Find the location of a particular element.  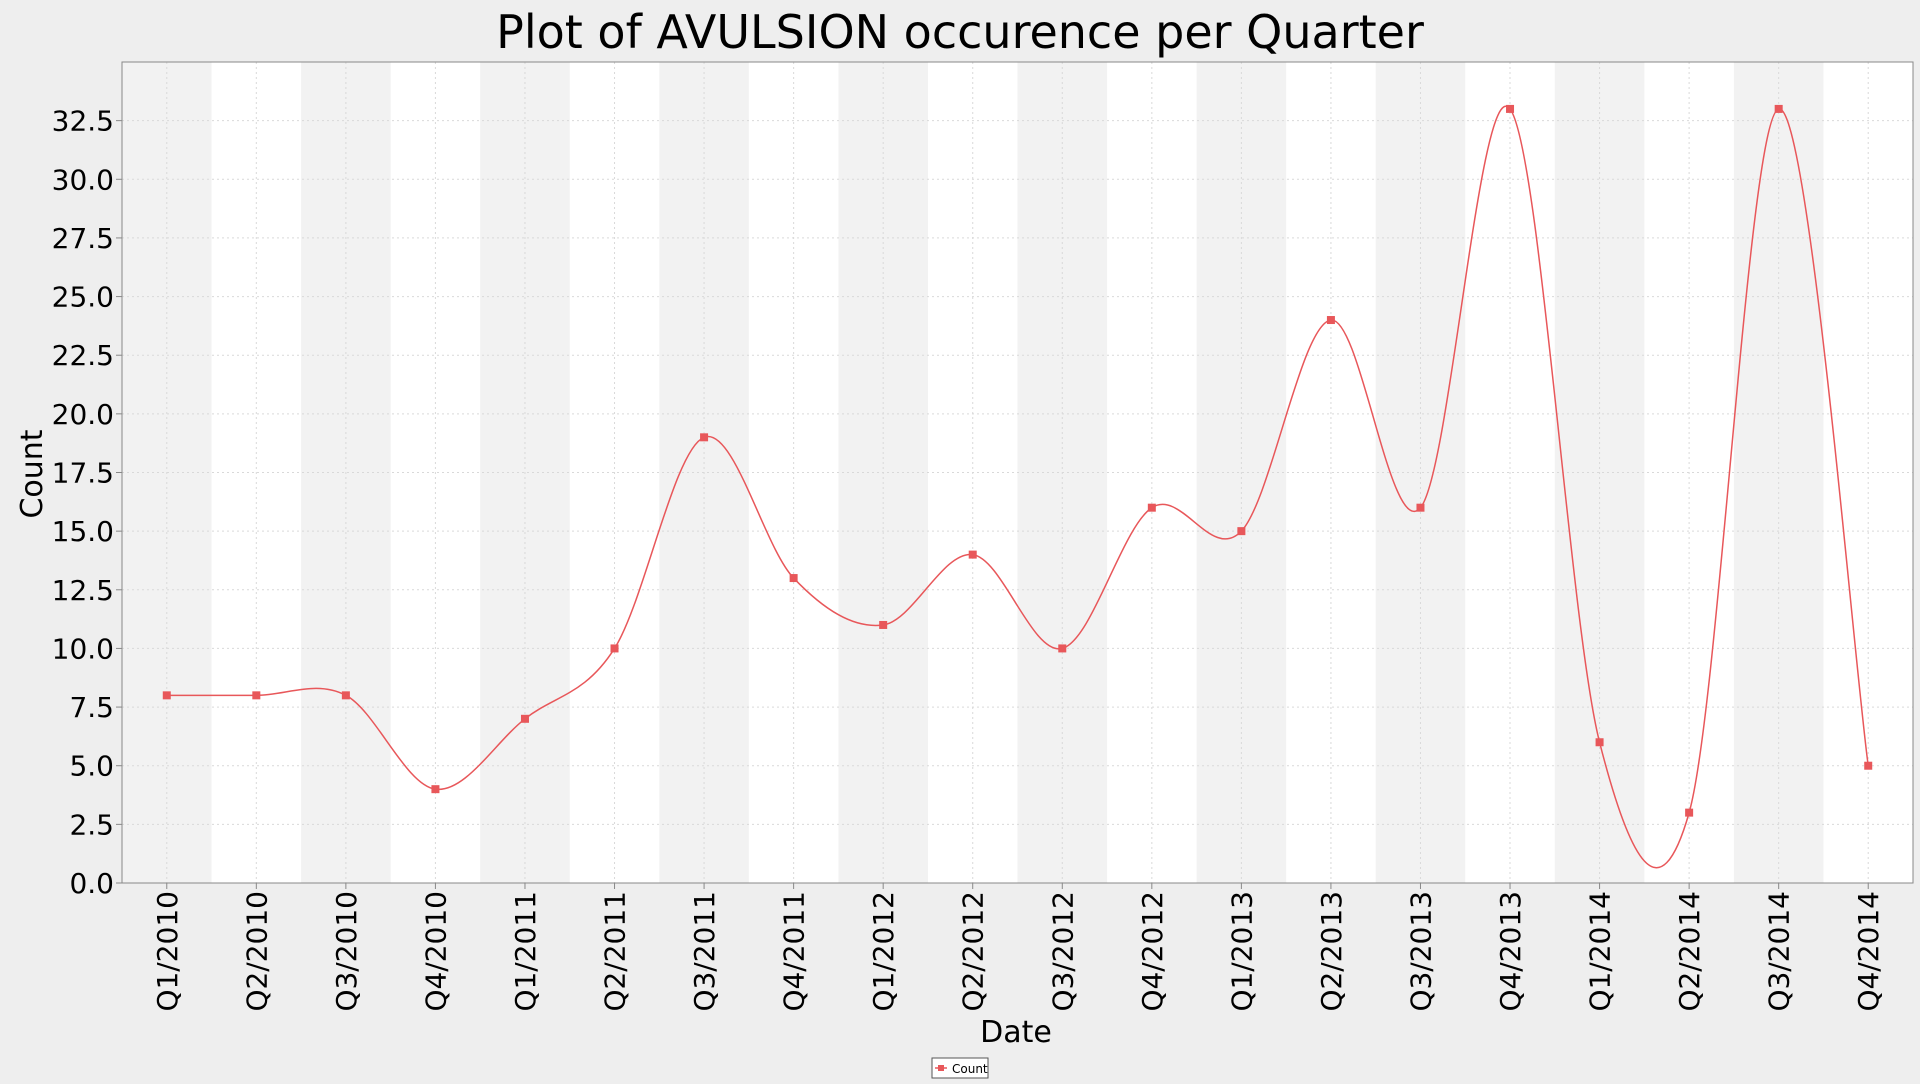

legend-series-marker is located at coordinates (941, 1068).